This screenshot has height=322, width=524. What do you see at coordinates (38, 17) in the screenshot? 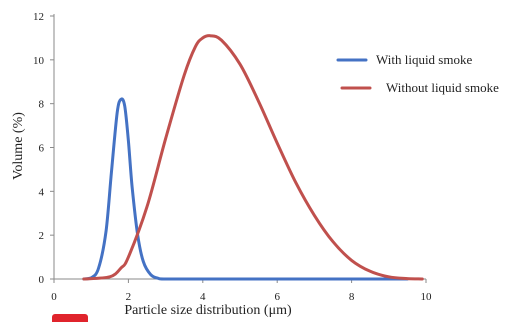
I see `y-tick-label: 12` at bounding box center [38, 17].